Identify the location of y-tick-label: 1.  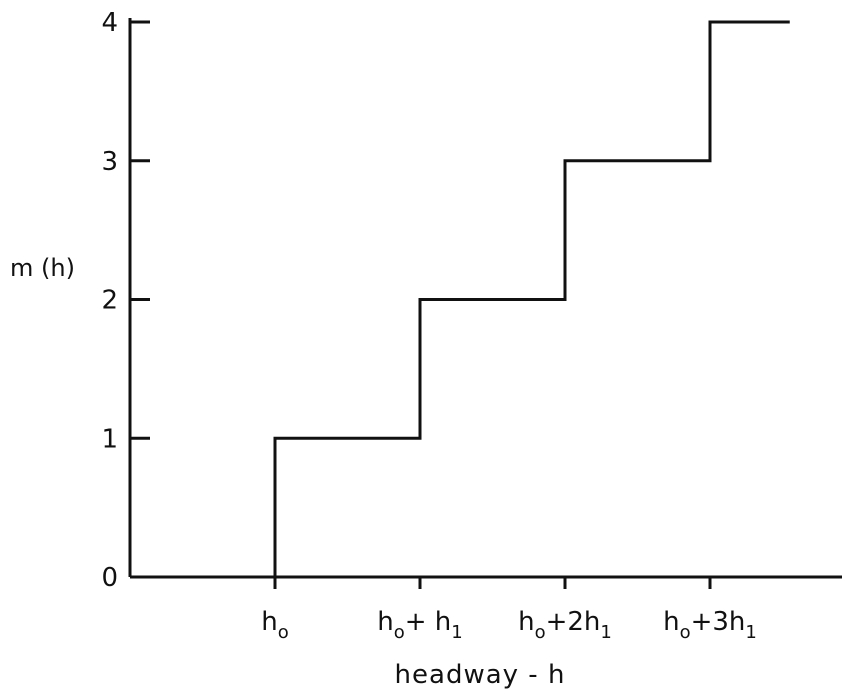
(109, 439).